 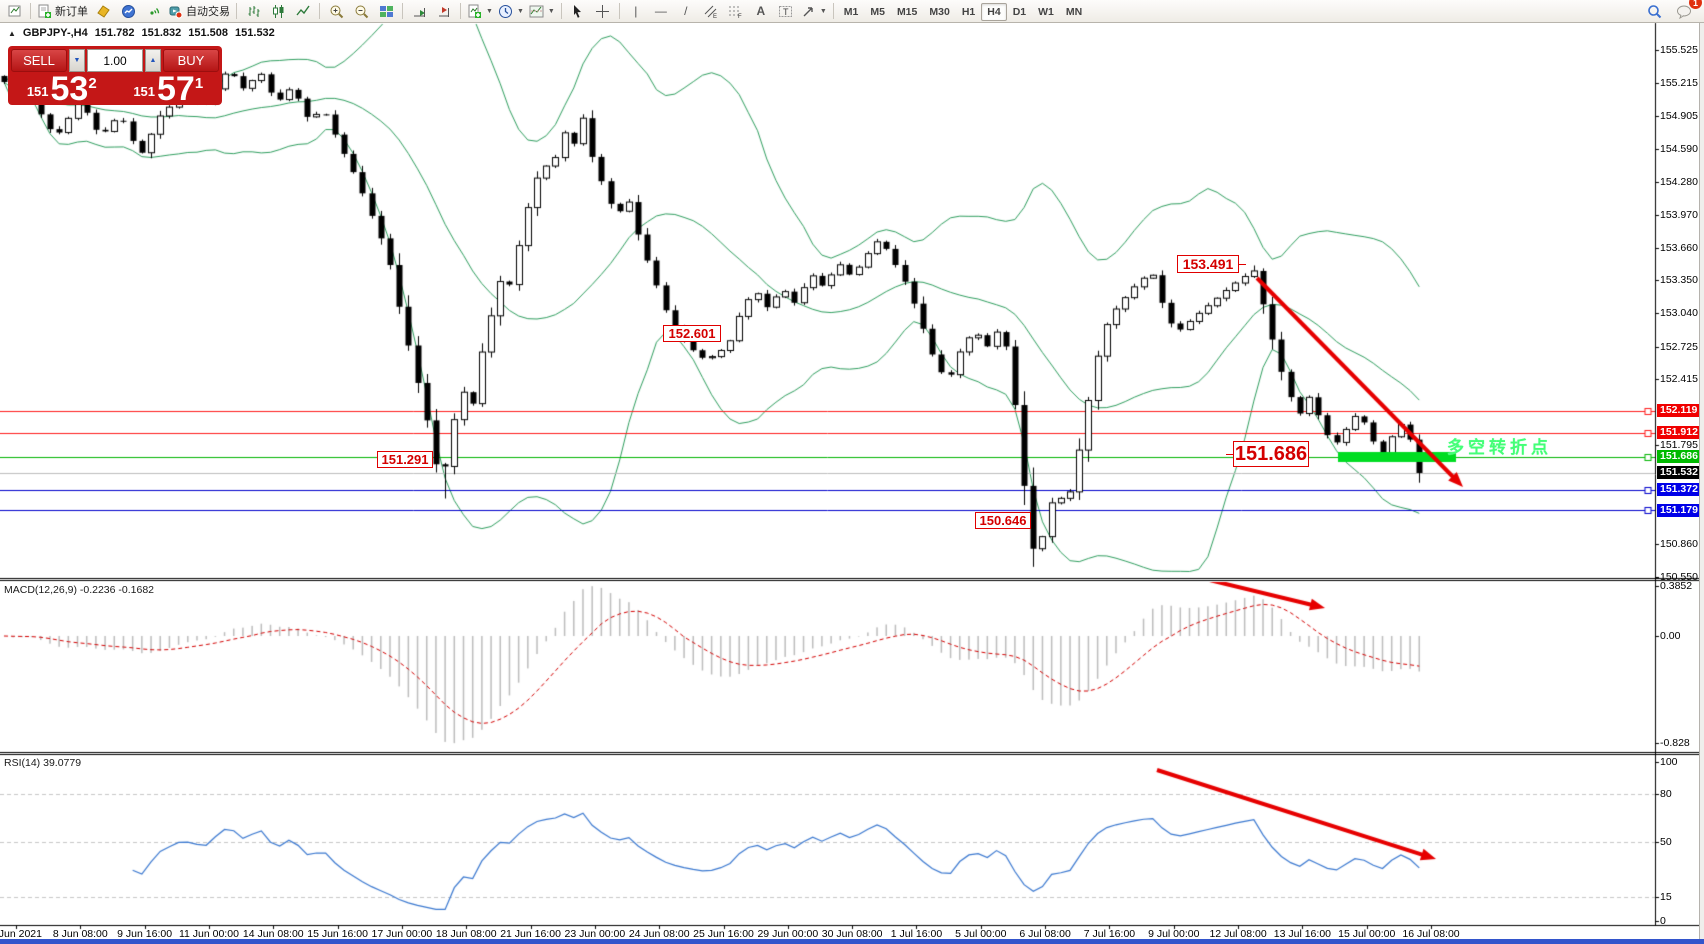 What do you see at coordinates (191, 60) in the screenshot?
I see `buy-button: BUY` at bounding box center [191, 60].